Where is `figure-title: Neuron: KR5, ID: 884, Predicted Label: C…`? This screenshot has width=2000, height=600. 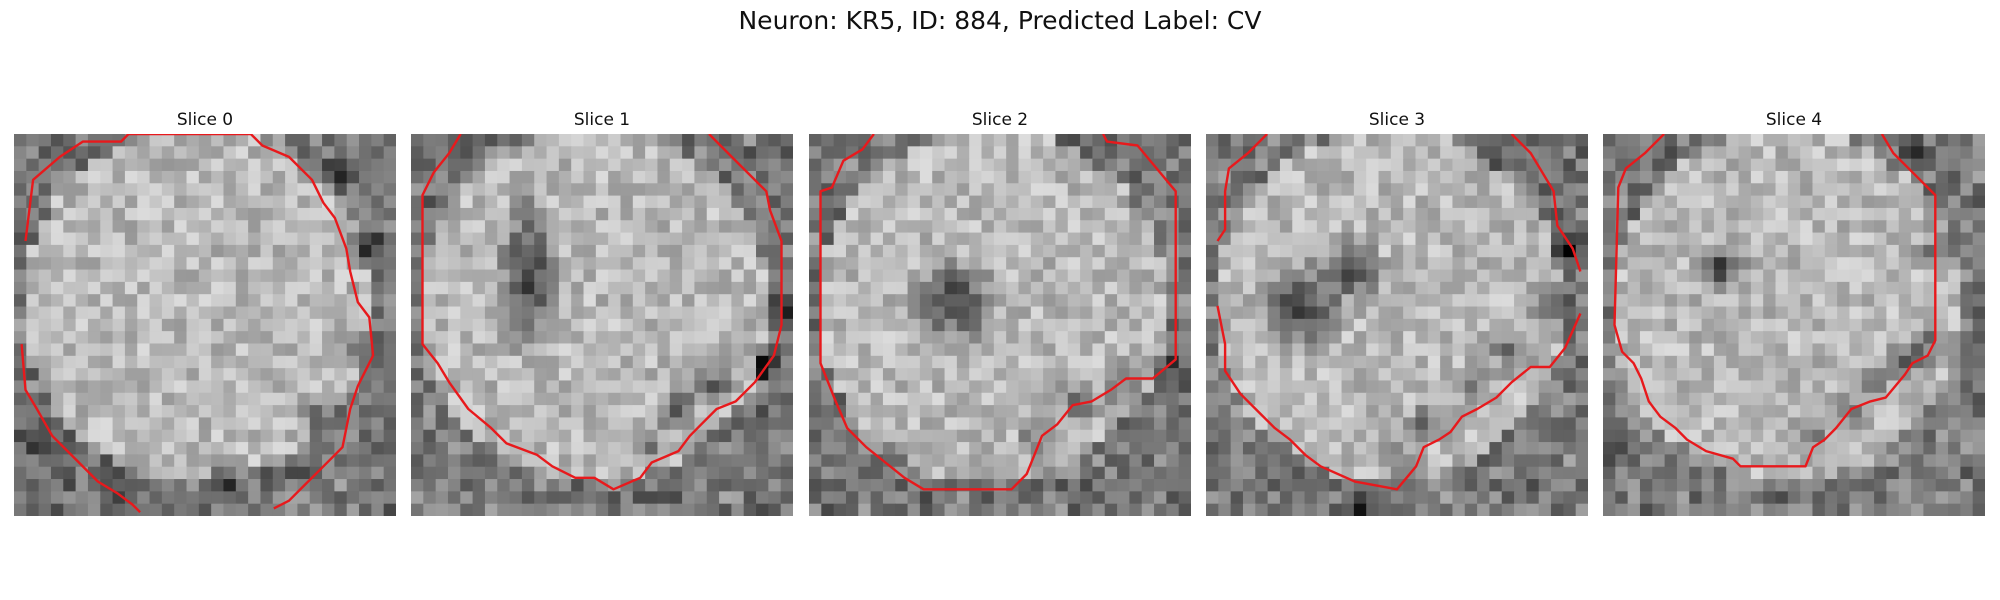 figure-title: Neuron: KR5, ID: 884, Predicted Label: C… is located at coordinates (1000, 20).